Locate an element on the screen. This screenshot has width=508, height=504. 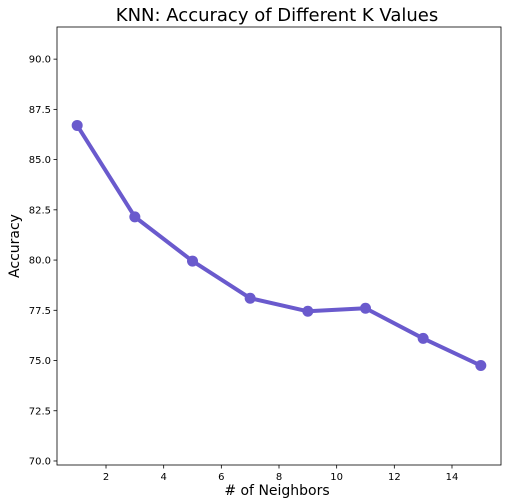
y-tick-label: 85.0 is located at coordinates (40, 160).